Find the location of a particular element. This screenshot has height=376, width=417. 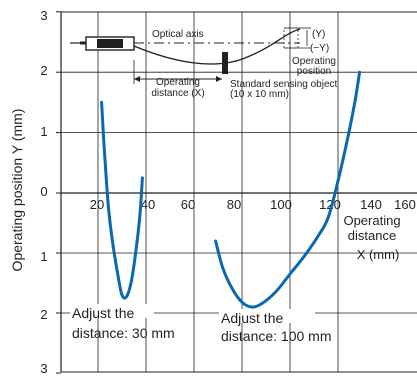

operating-distance-label: Operating is located at coordinates (178, 82).